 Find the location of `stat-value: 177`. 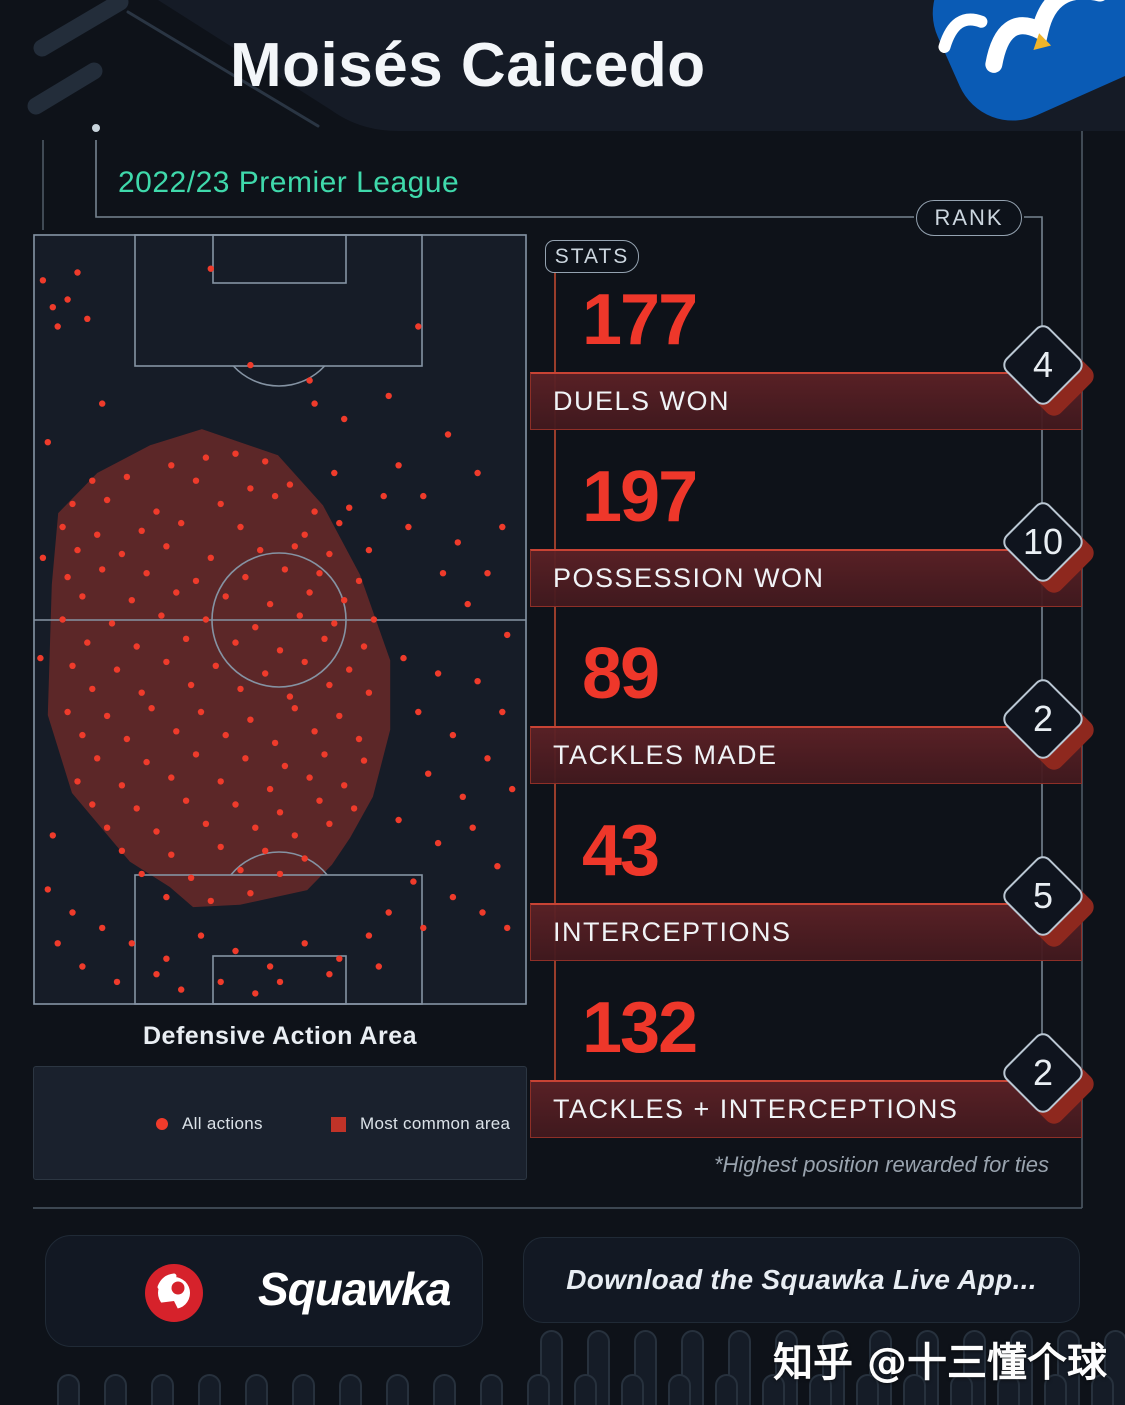

stat-value: 177 is located at coordinates (640, 320).